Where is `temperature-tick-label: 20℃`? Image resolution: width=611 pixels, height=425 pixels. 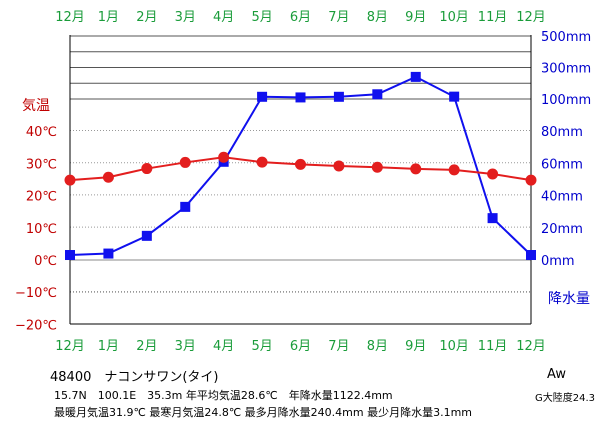
temperature-tick-label: 20℃ is located at coordinates (41, 197).